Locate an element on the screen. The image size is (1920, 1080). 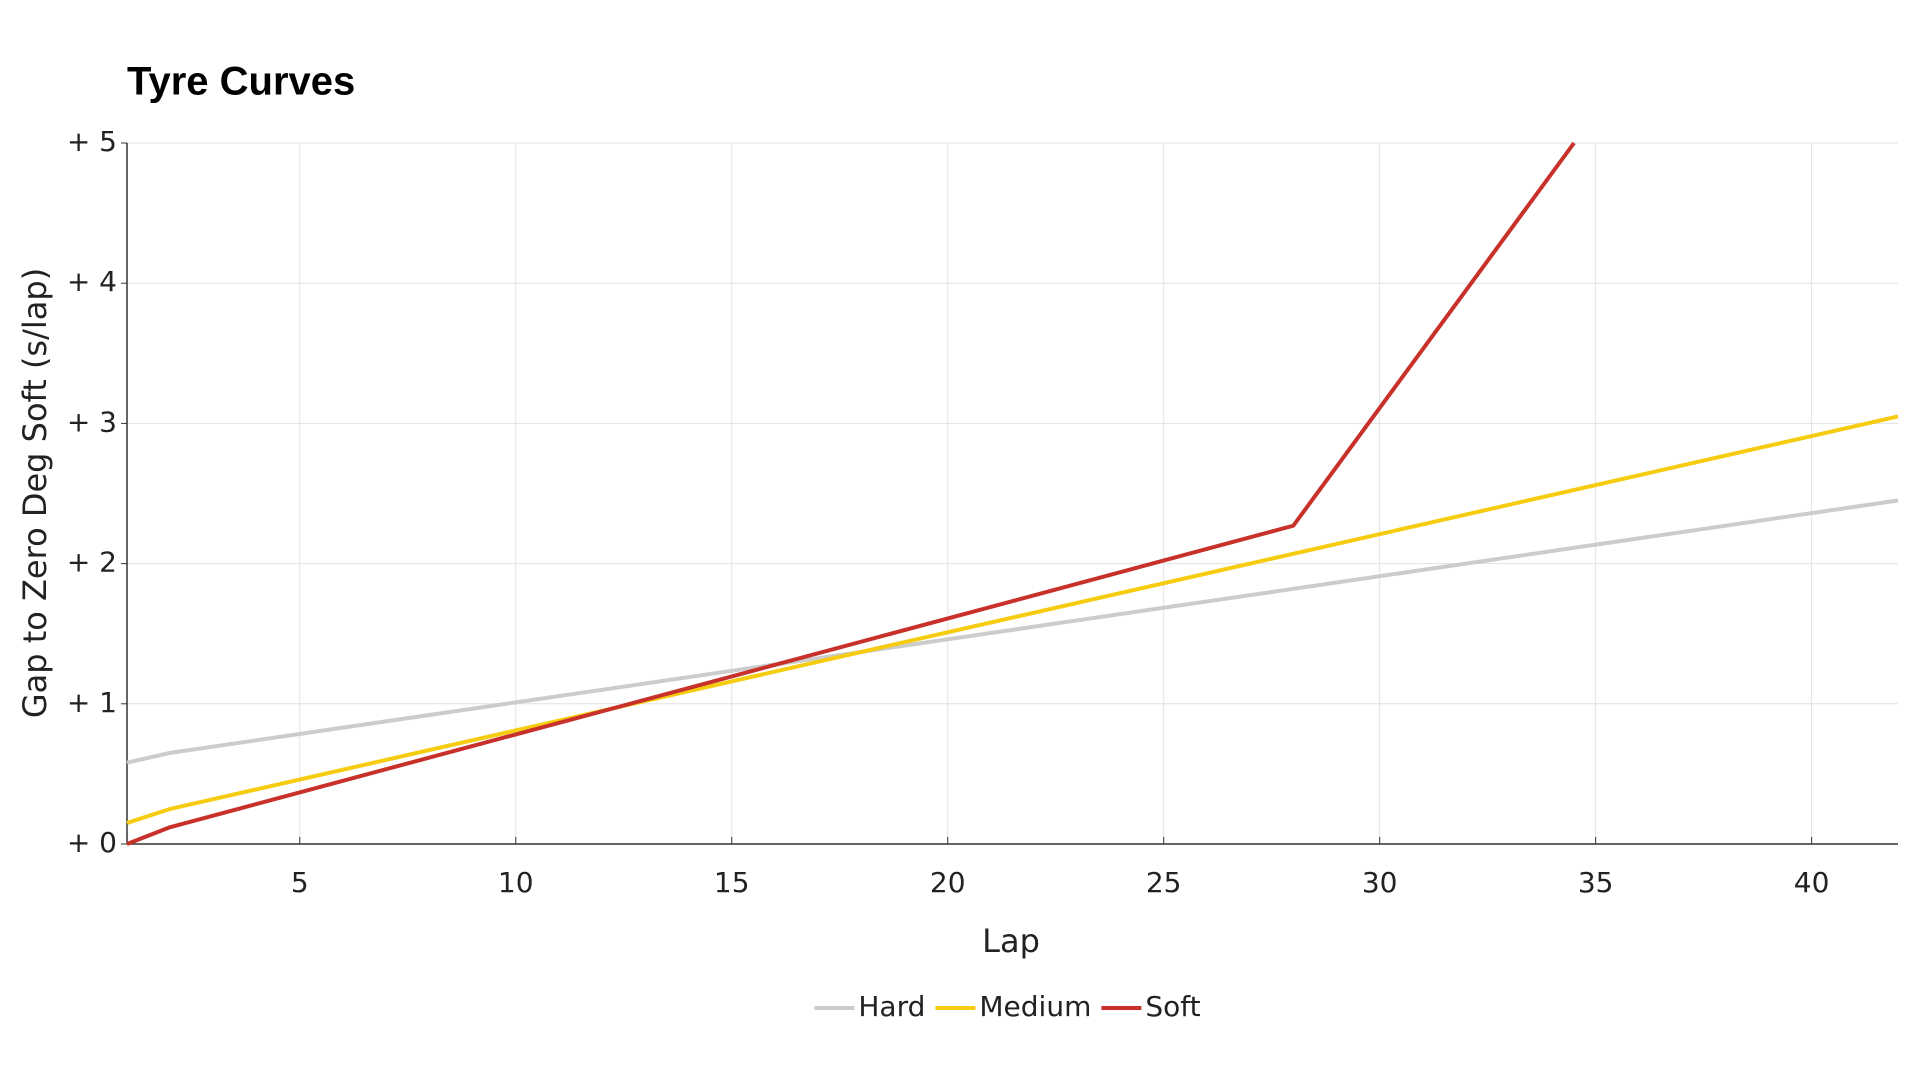
x-tick-label: 25 is located at coordinates (1164, 882).